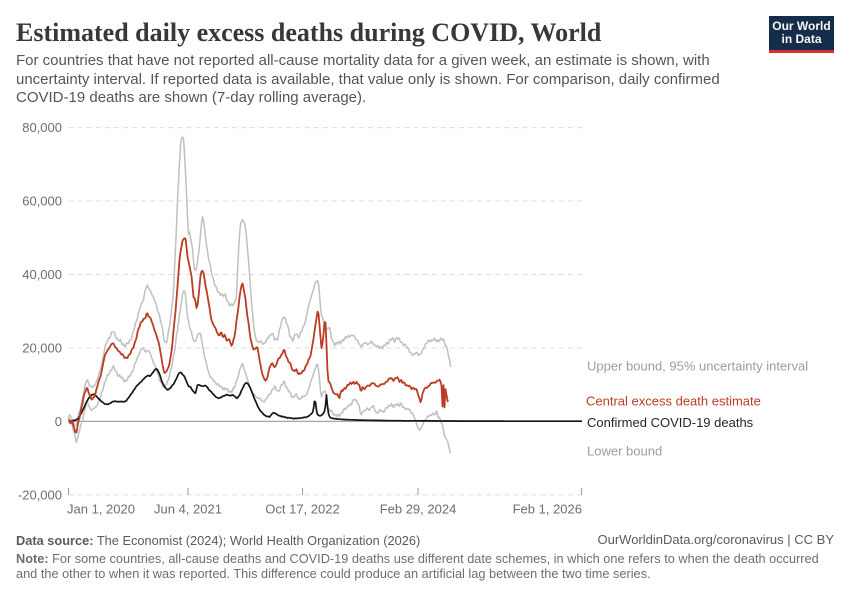 The image size is (850, 600). I want to click on svg-text:Upper bound, 95% uncertainty i: Upper bound, 95% uncertainty interval, so click(697, 365).